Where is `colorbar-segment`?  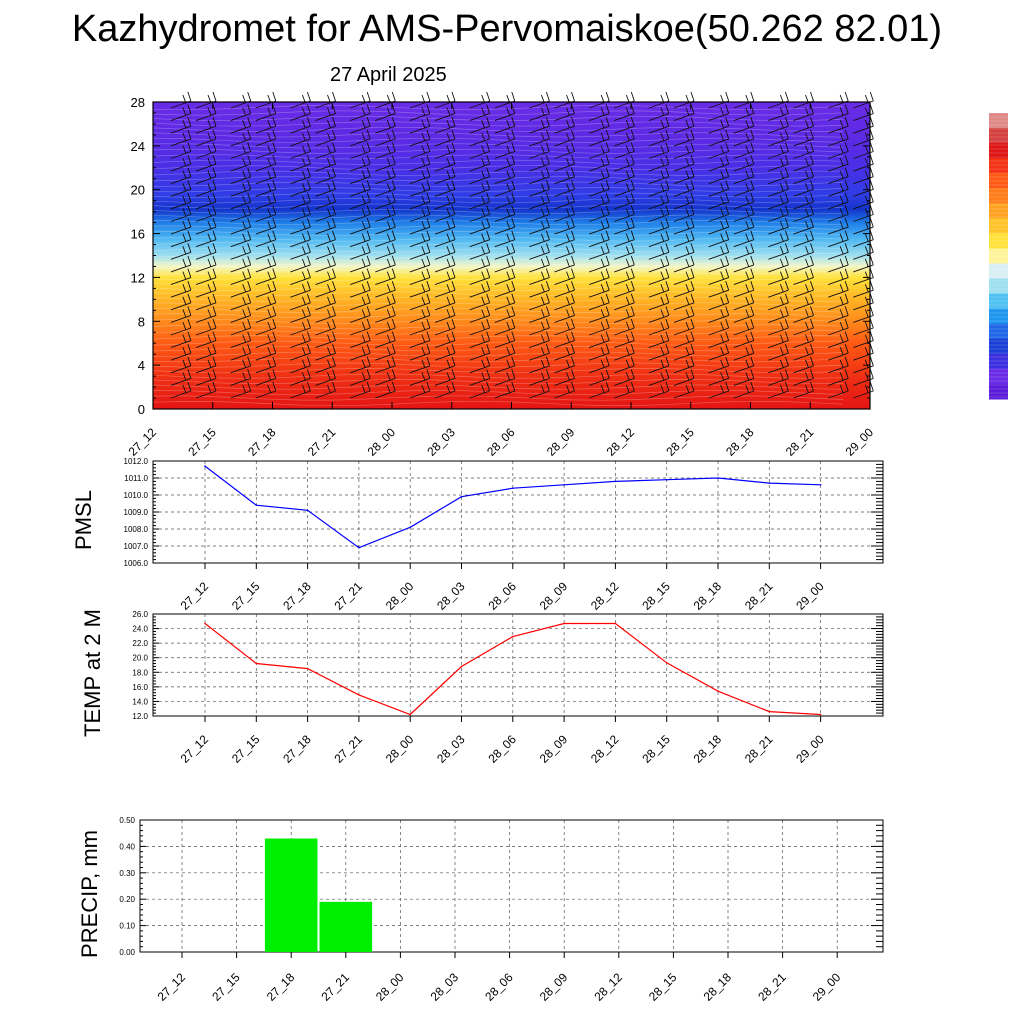
colorbar-segment is located at coordinates (998, 286).